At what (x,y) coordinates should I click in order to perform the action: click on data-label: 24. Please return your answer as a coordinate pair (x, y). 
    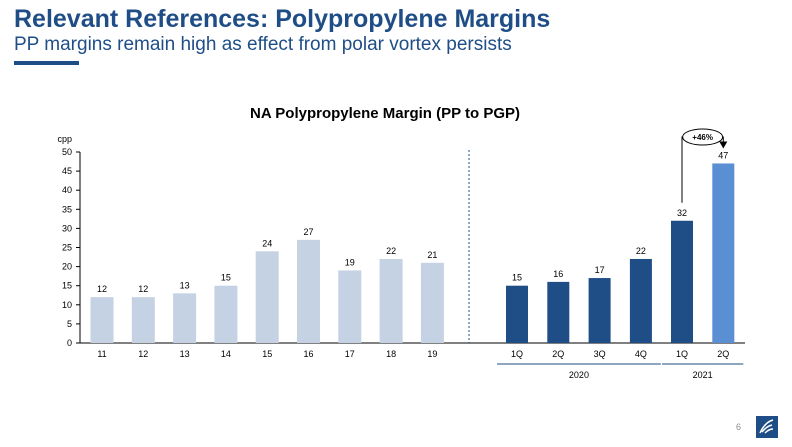
    Looking at the image, I should click on (267, 243).